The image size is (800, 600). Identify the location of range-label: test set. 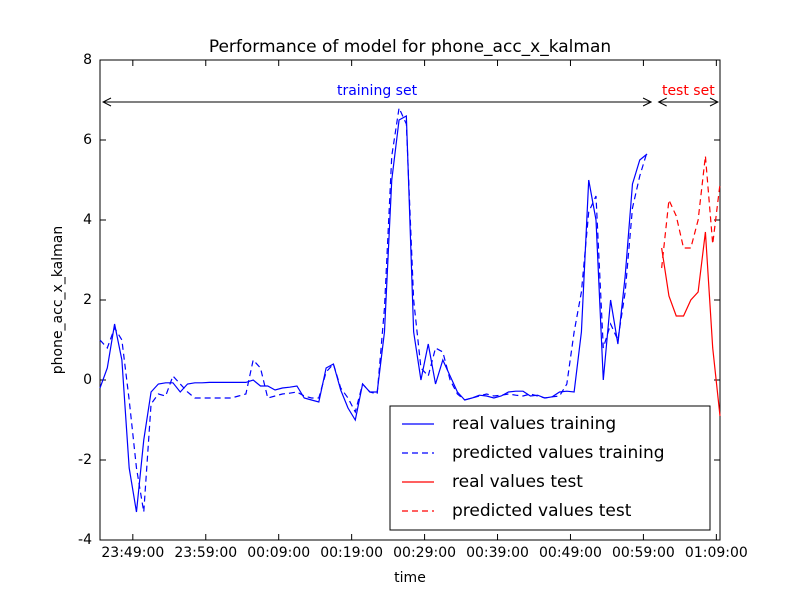
(688, 91).